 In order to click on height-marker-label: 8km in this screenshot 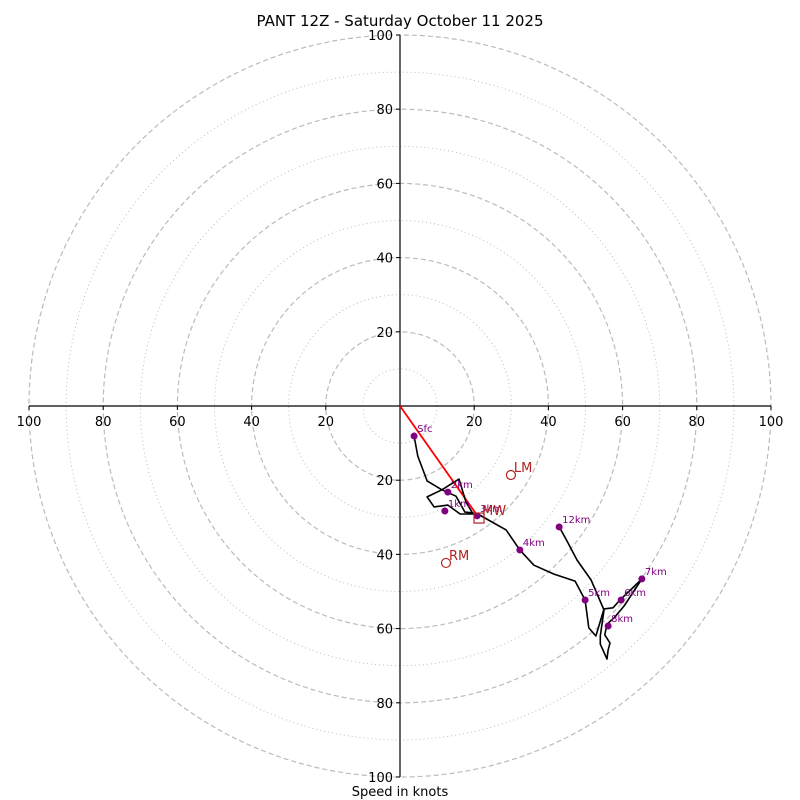, I will do `click(622, 619)`.